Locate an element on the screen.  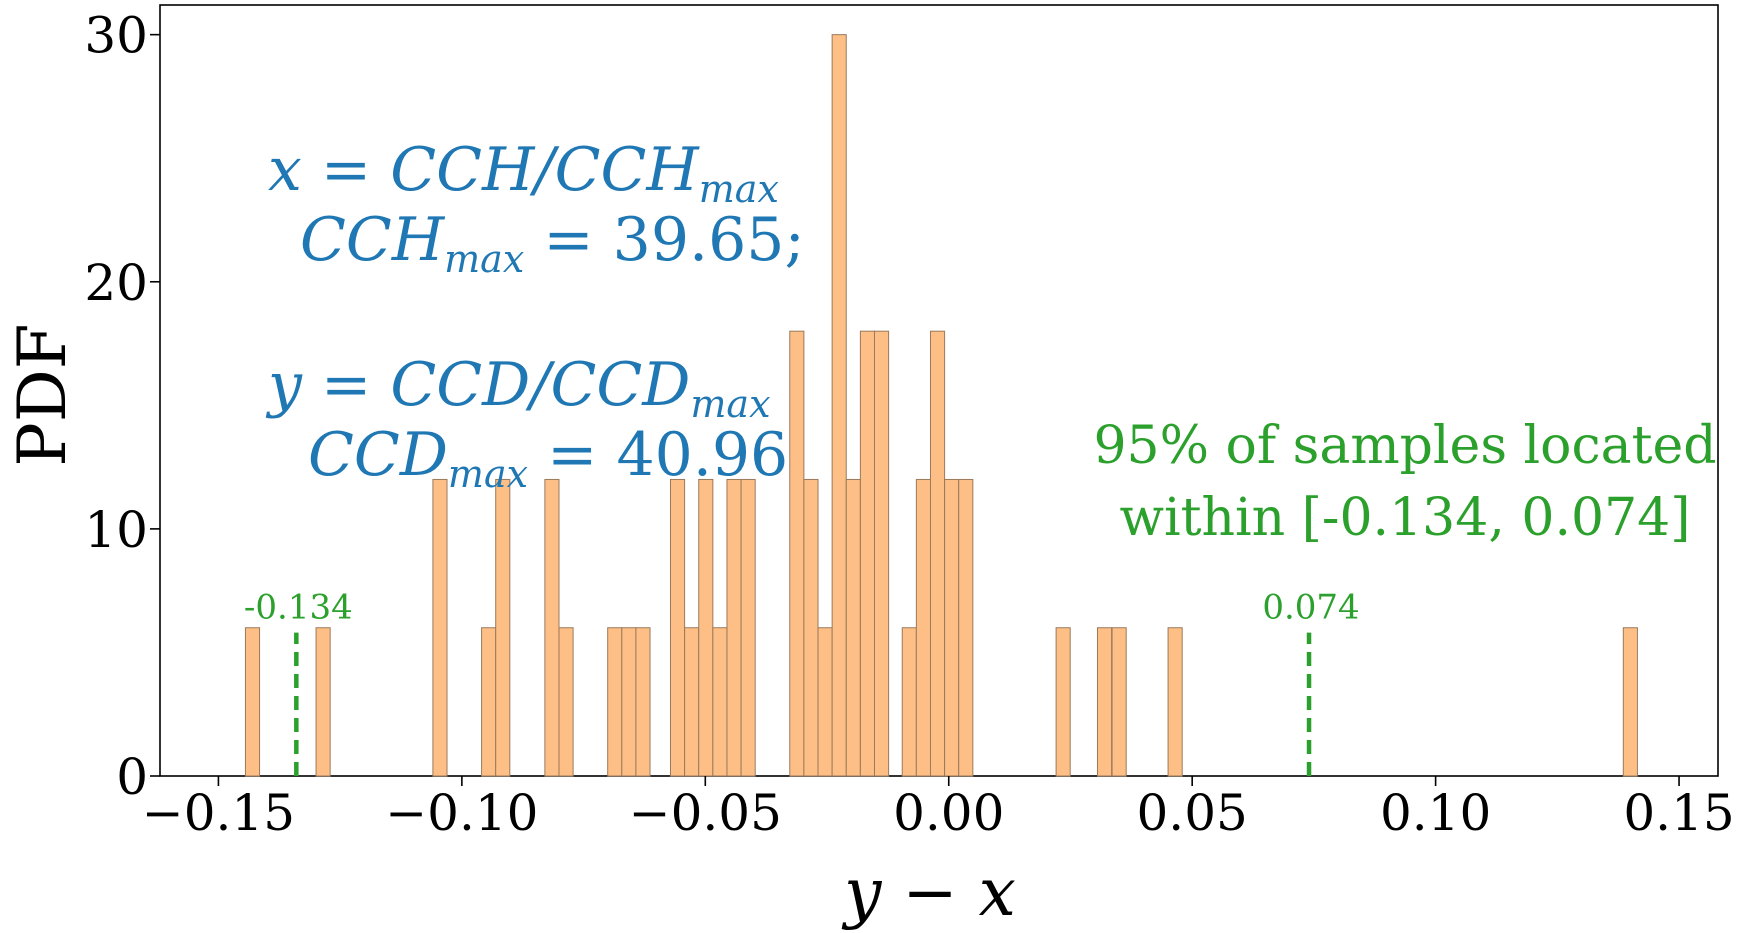
x-tick-label: 0.00 is located at coordinates (948, 813).